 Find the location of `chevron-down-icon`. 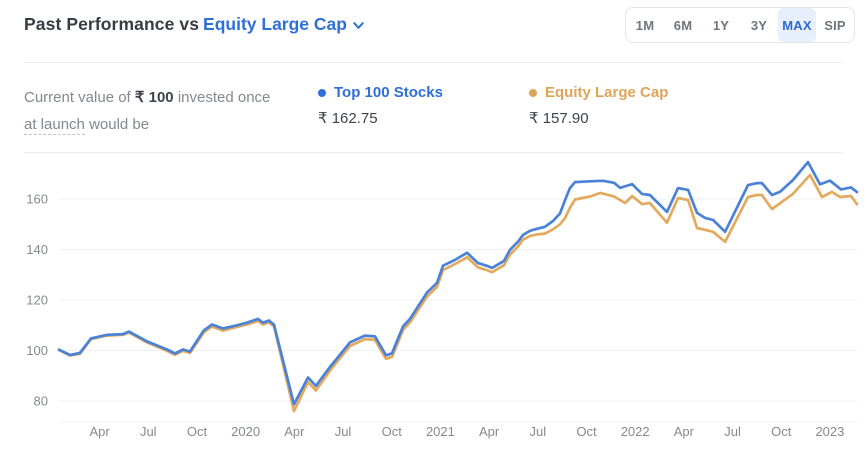

chevron-down-icon is located at coordinates (358, 25).